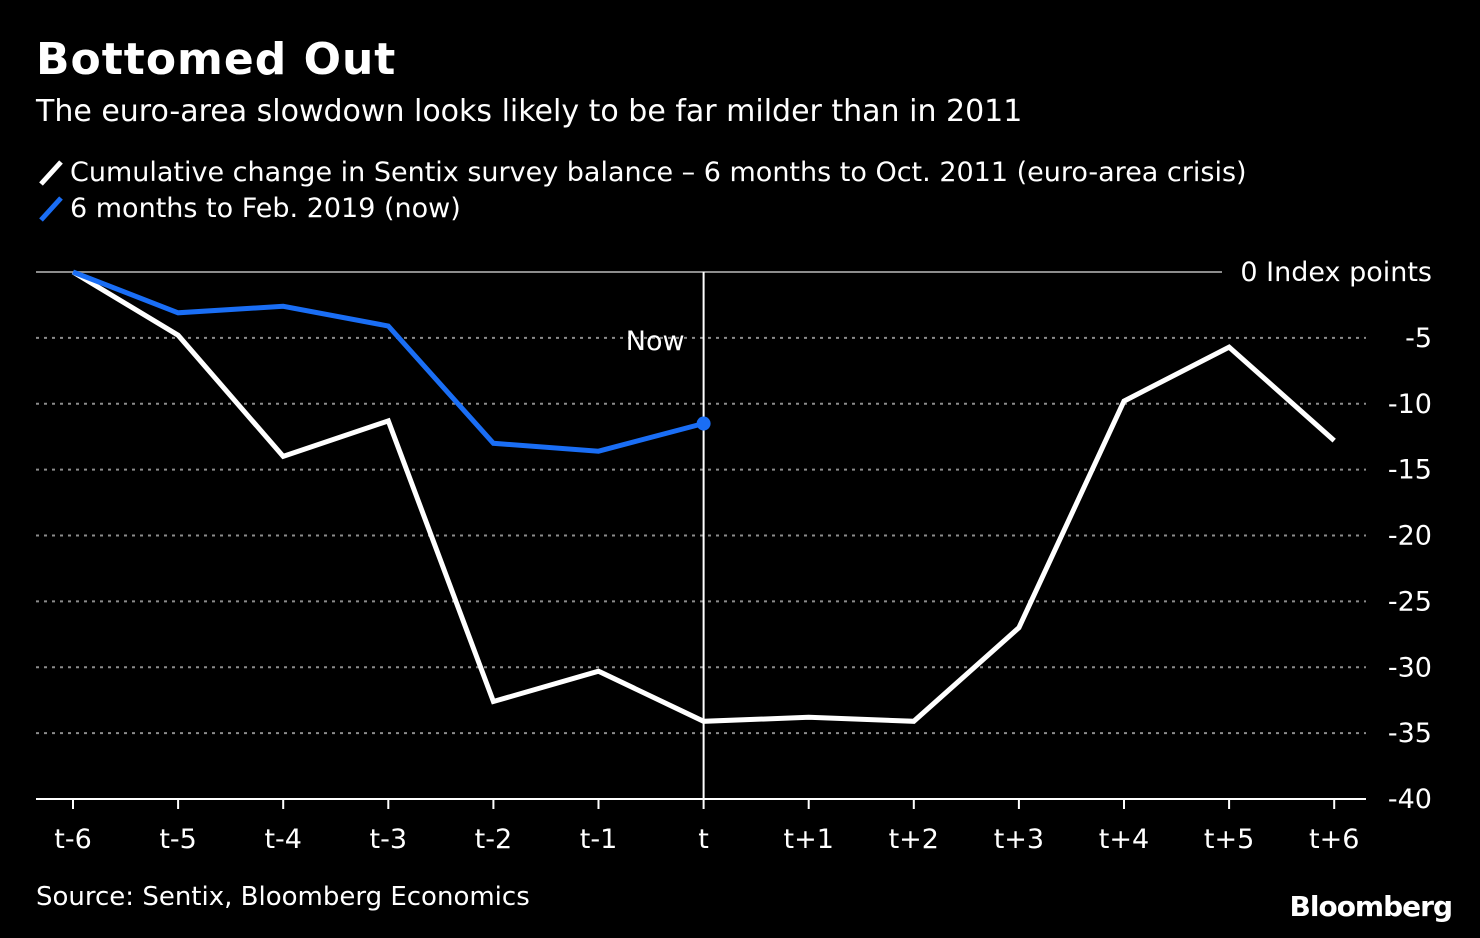  What do you see at coordinates (655, 341) in the screenshot?
I see `now-label: Now` at bounding box center [655, 341].